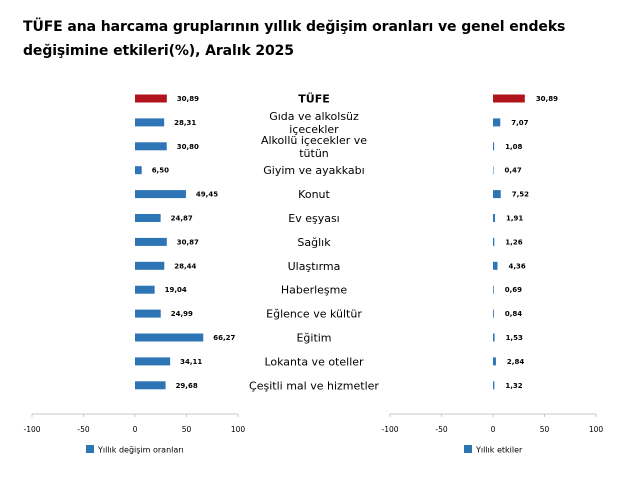 The width and height of the screenshot is (619, 482). What do you see at coordinates (314, 194) in the screenshot?
I see `category-label-4: Konut` at bounding box center [314, 194].